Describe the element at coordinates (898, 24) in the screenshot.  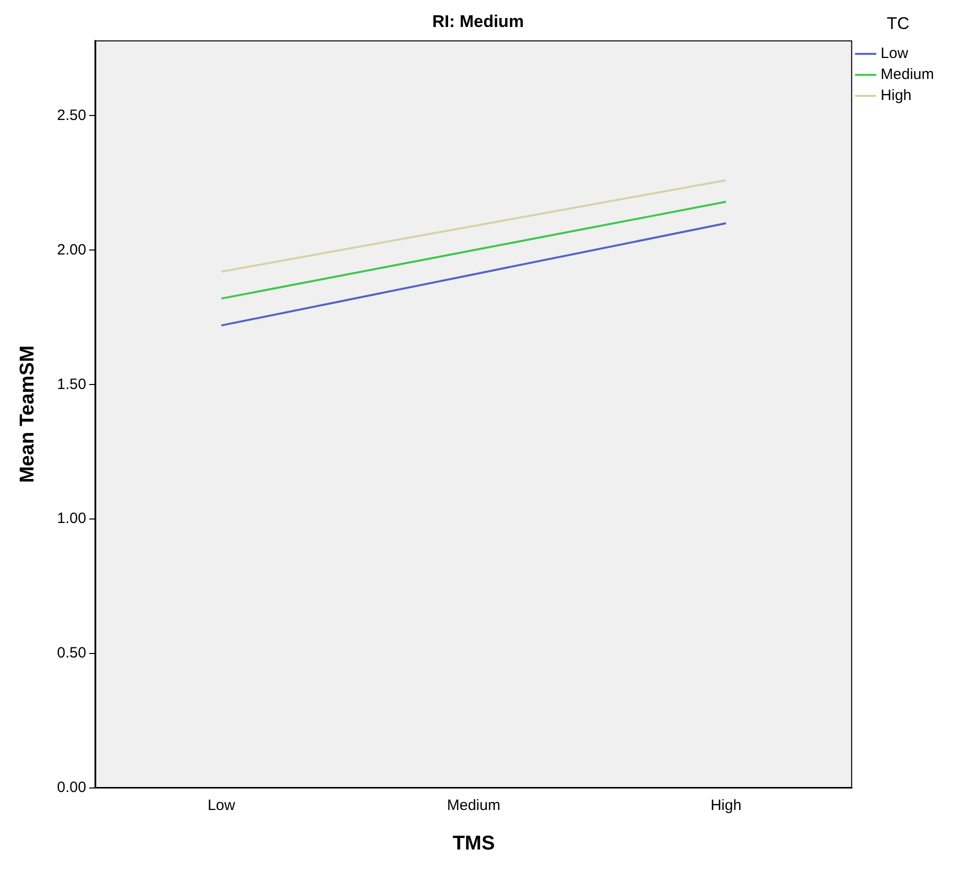
I see `legend-title: TC` at that location.